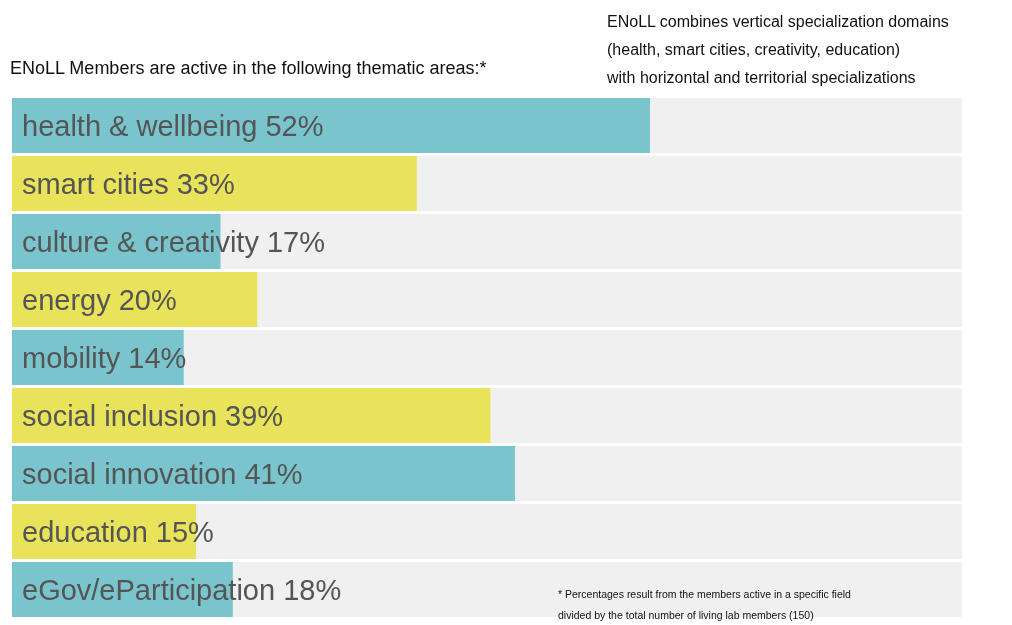 The image size is (1012, 625). Describe the element at coordinates (144, 125) in the screenshot. I see `y-tick-label: health & wellbeing` at that location.